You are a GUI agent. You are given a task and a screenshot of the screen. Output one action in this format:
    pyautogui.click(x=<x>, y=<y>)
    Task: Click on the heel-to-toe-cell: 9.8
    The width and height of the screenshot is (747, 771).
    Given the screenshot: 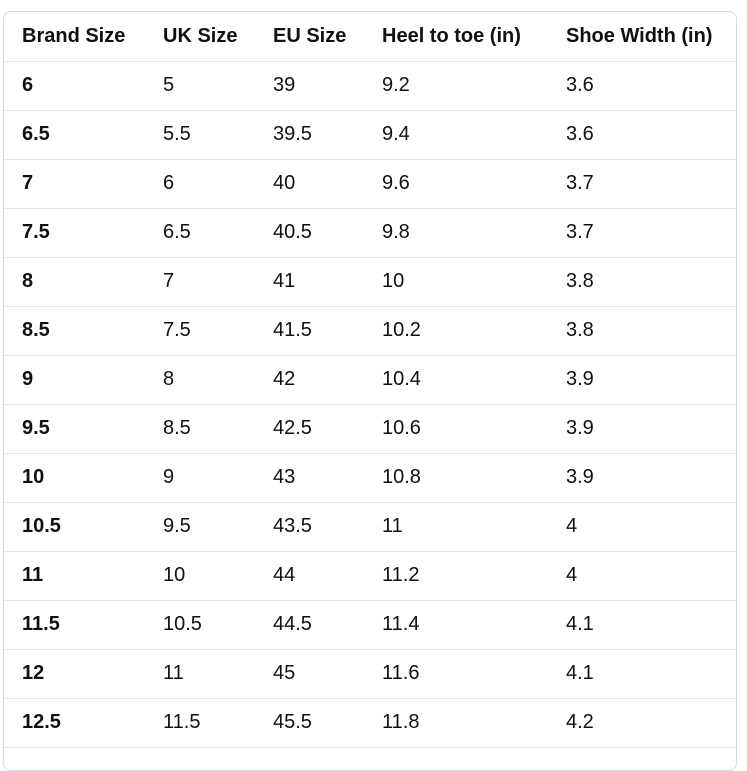 What is the action you would take?
    pyautogui.click(x=456, y=233)
    